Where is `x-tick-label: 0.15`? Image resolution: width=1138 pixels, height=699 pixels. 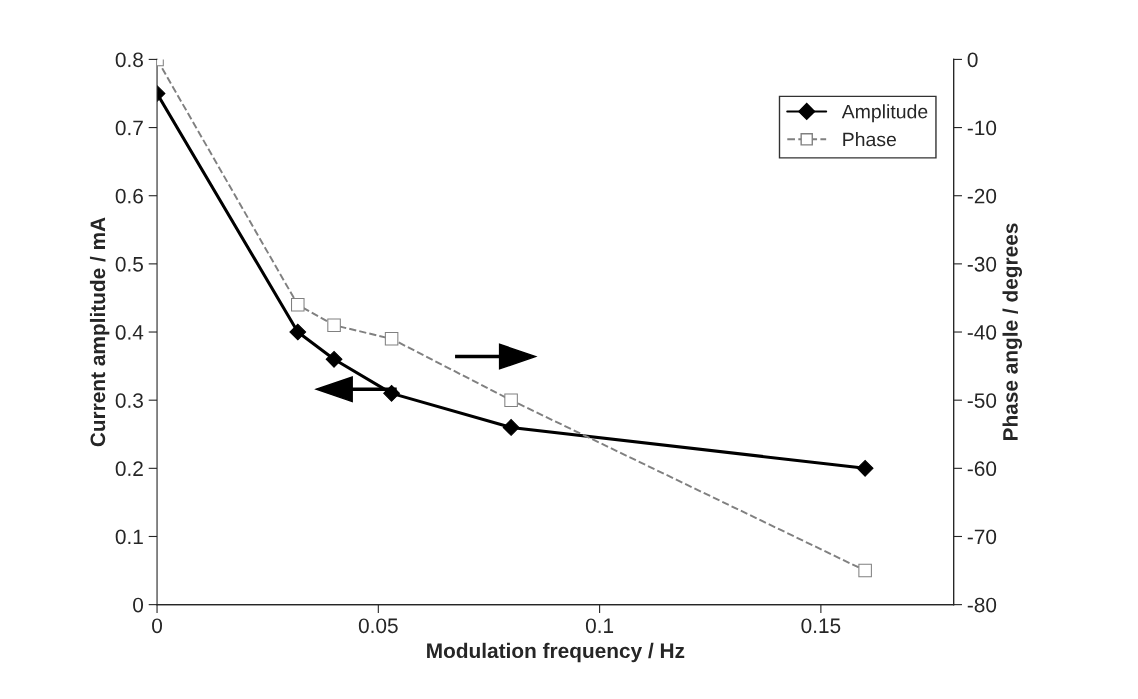
x-tick-label: 0.15 is located at coordinates (821, 626).